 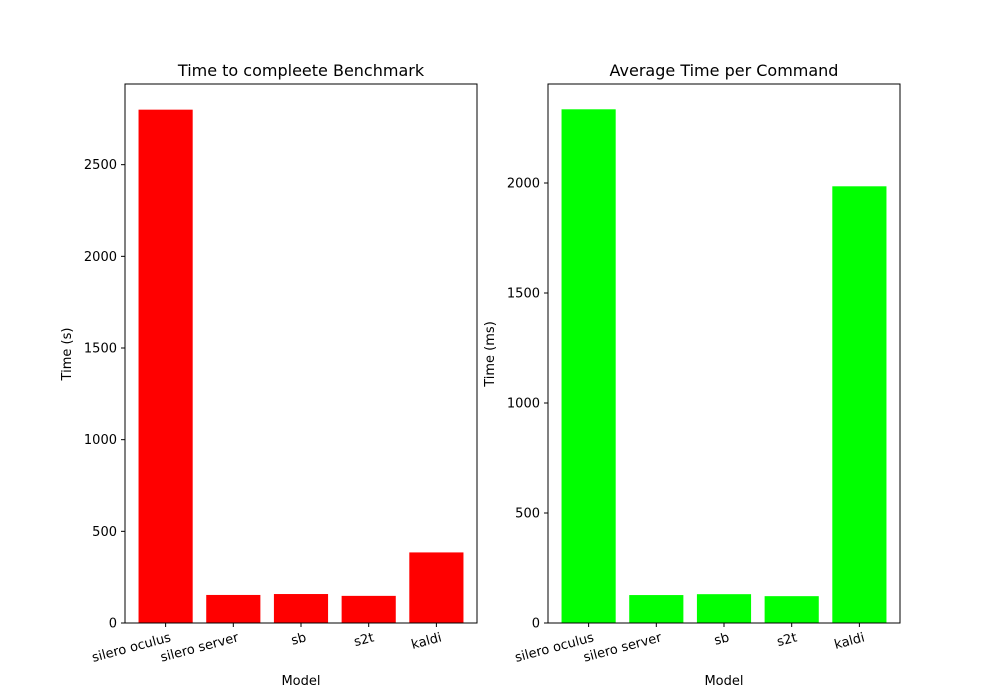 I want to click on chart-title: Time to compleete Benchmark, so click(x=301, y=70).